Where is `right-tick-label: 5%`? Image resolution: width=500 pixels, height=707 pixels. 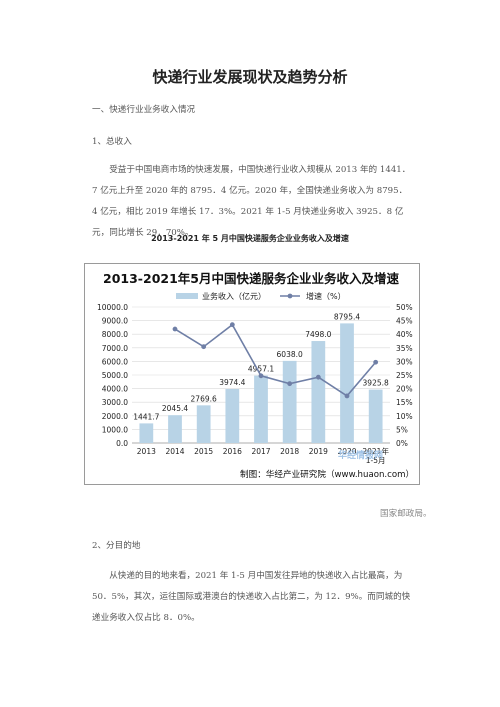 right-tick-label: 5% is located at coordinates (402, 429).